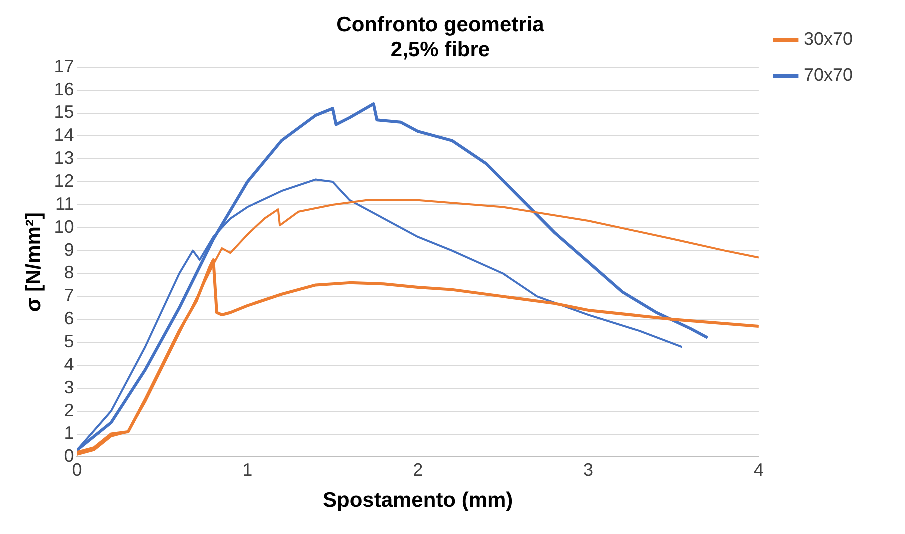 The width and height of the screenshot is (905, 534). What do you see at coordinates (69, 250) in the screenshot?
I see `y-tick-label: 9` at bounding box center [69, 250].